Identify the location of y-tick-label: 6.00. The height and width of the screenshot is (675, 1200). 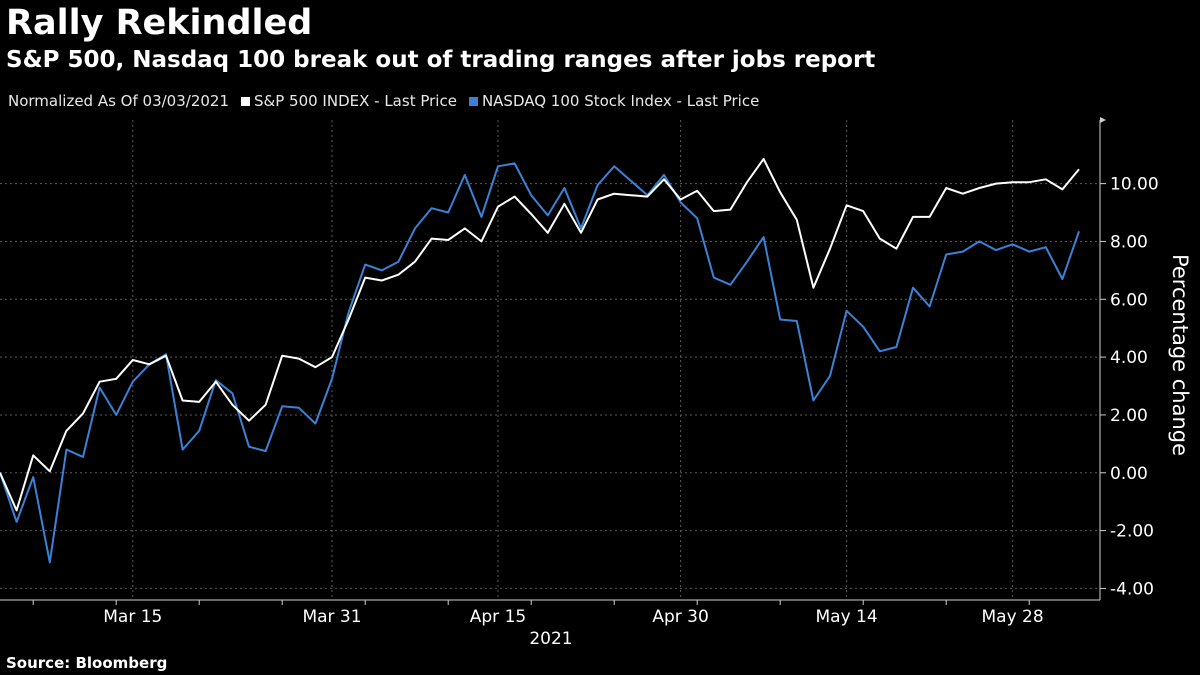
(1129, 300).